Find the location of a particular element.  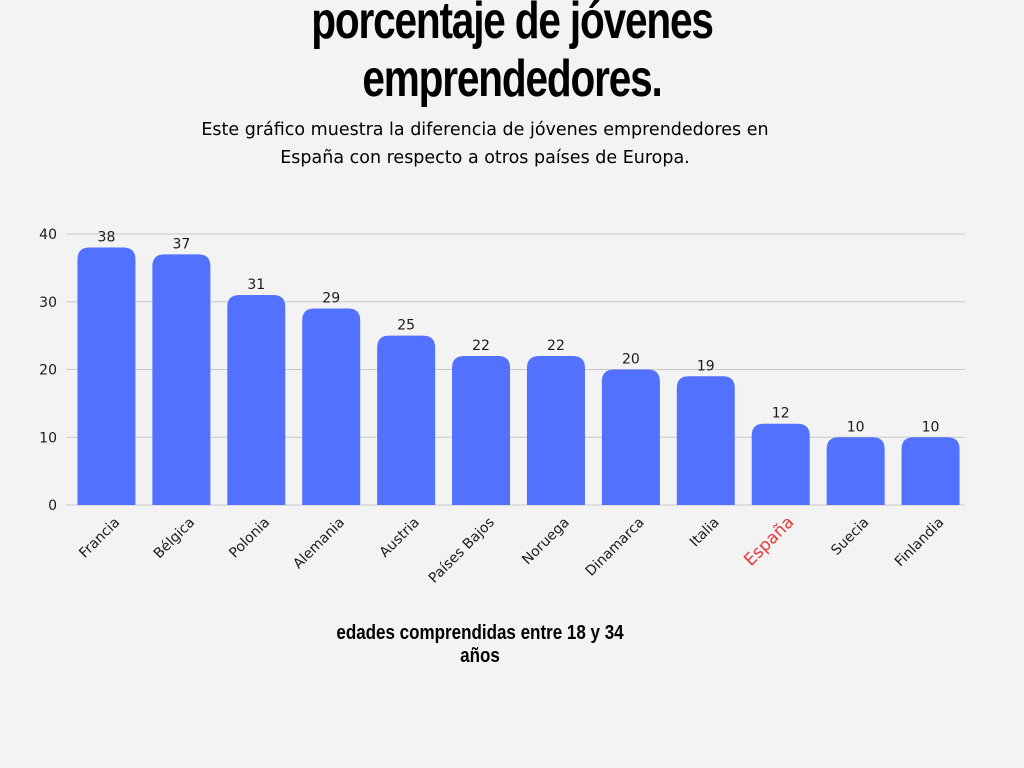

title-line-1: porcentaje de jóvenes is located at coordinates (512, 25).